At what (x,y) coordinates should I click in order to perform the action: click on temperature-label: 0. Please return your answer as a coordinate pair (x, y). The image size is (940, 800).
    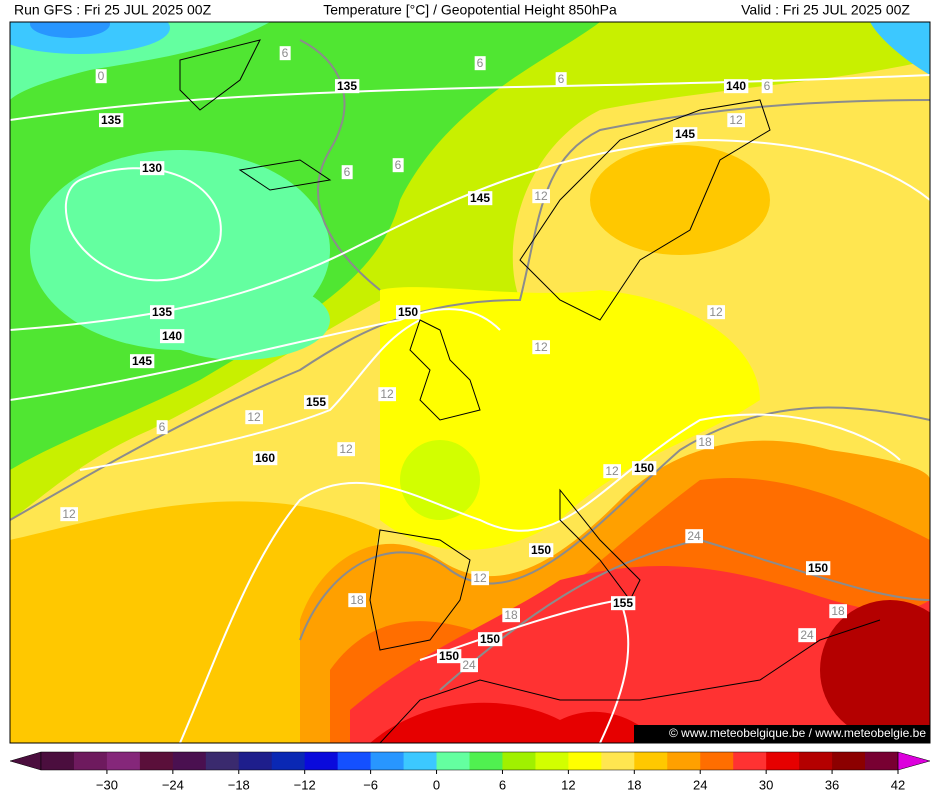
    Looking at the image, I should click on (101, 76).